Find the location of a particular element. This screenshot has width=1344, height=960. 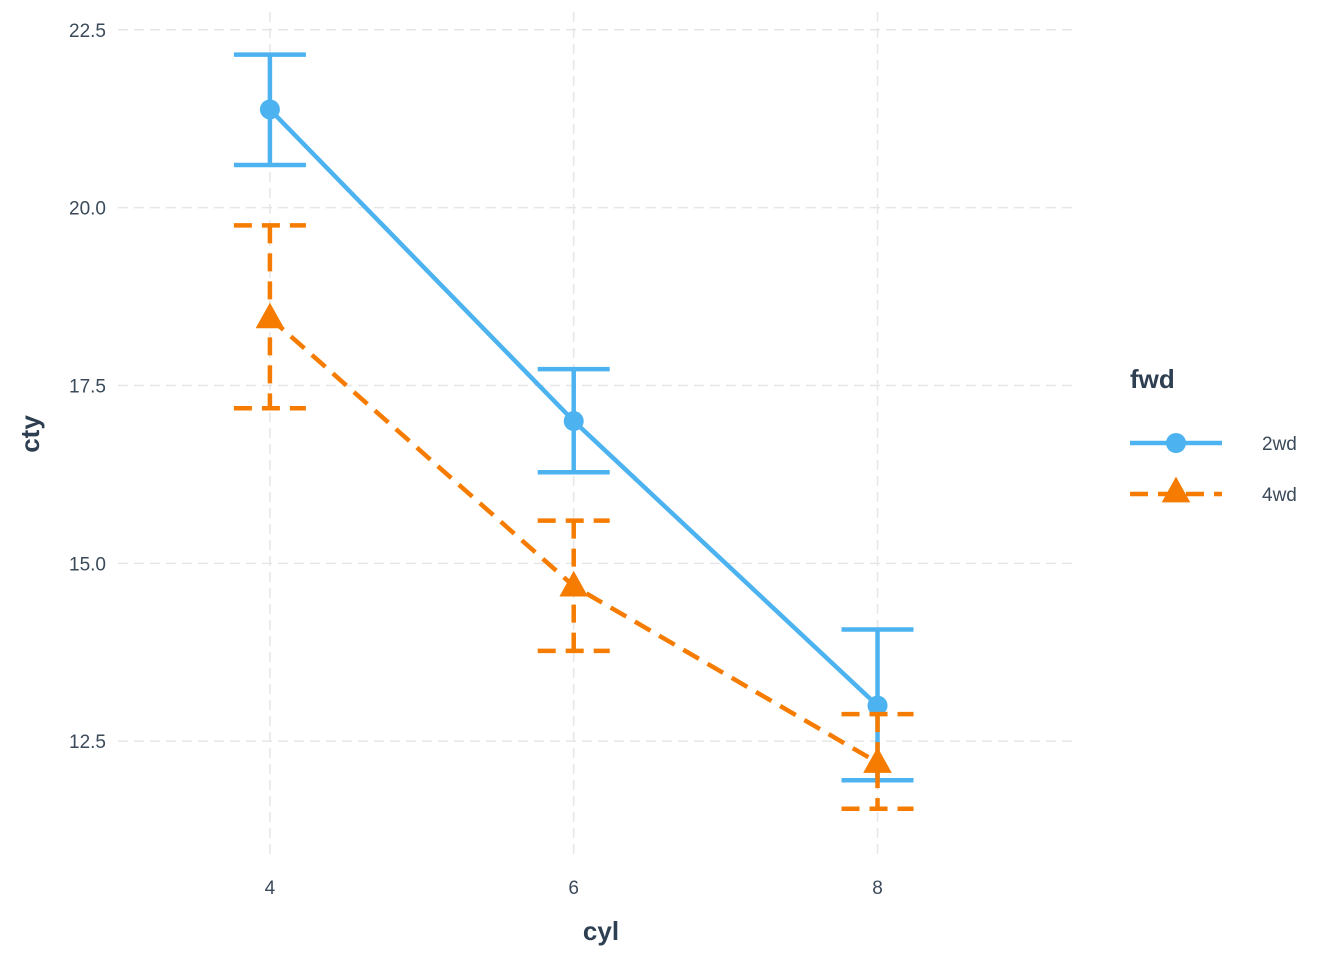

y-axis-title: cty is located at coordinates (30, 434).